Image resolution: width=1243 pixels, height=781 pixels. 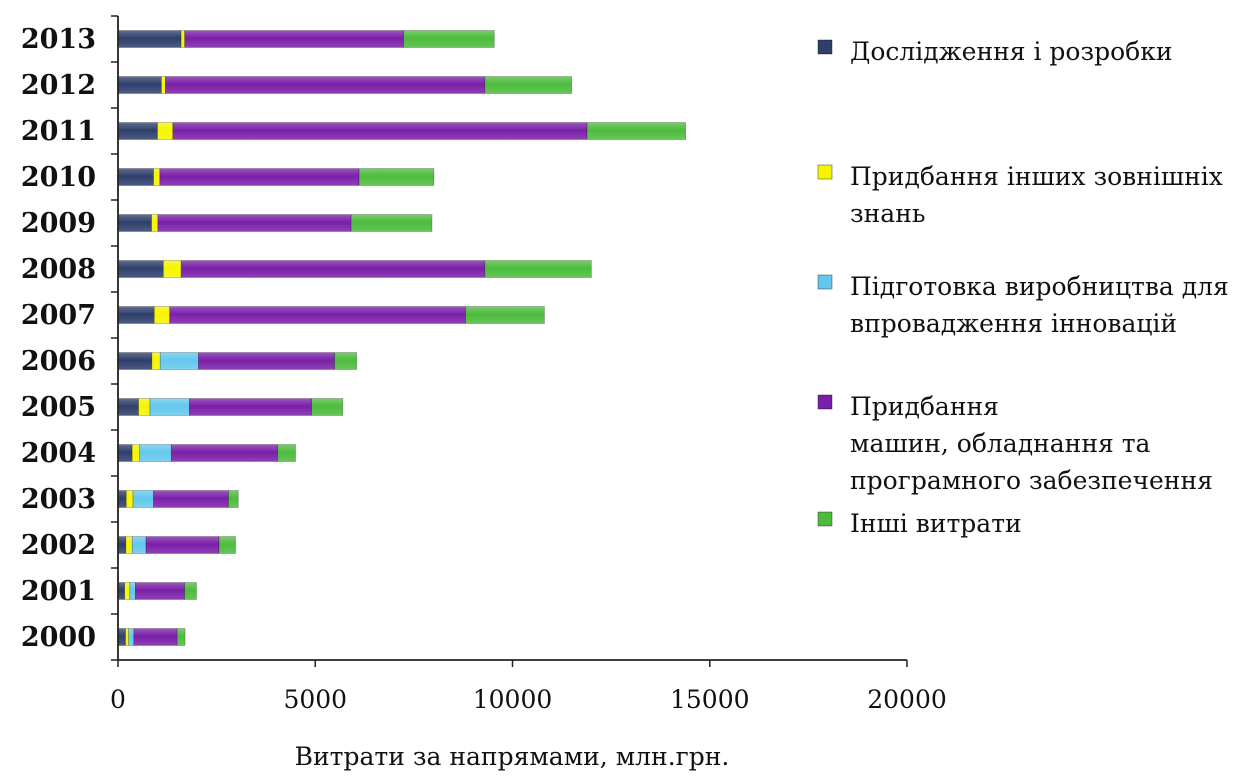 What do you see at coordinates (58, 361) in the screenshot?
I see `category-label-2006: 2006` at bounding box center [58, 361].